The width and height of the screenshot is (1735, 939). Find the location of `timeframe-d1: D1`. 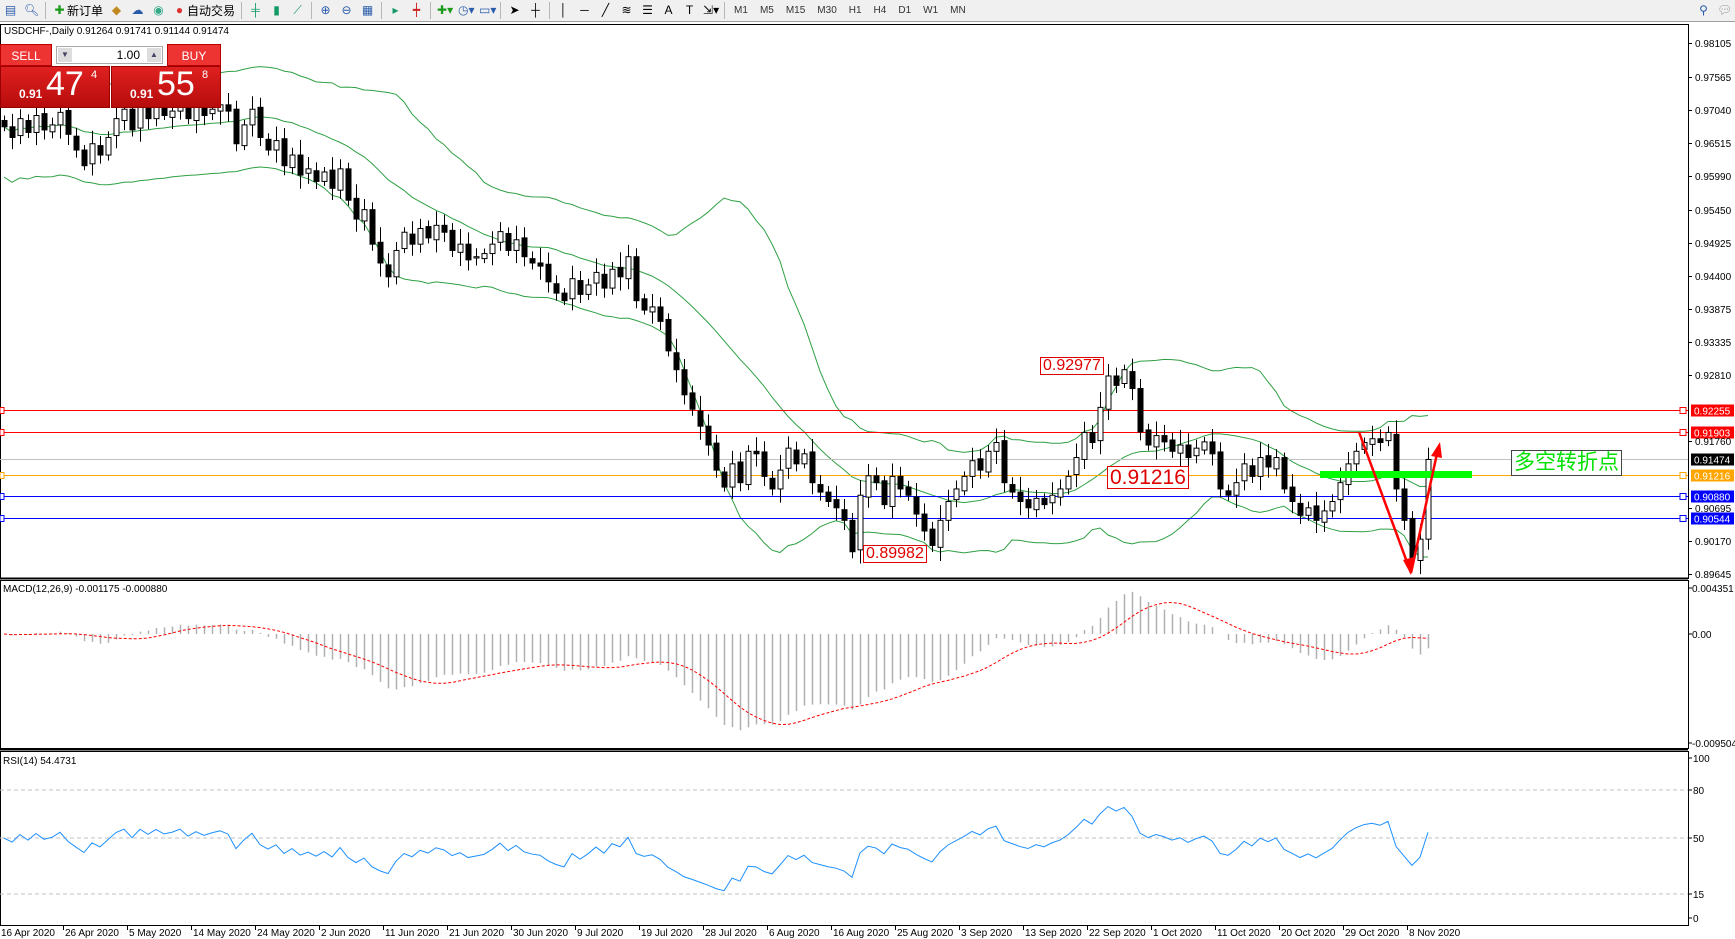

timeframe-d1: D1 is located at coordinates (905, 10).